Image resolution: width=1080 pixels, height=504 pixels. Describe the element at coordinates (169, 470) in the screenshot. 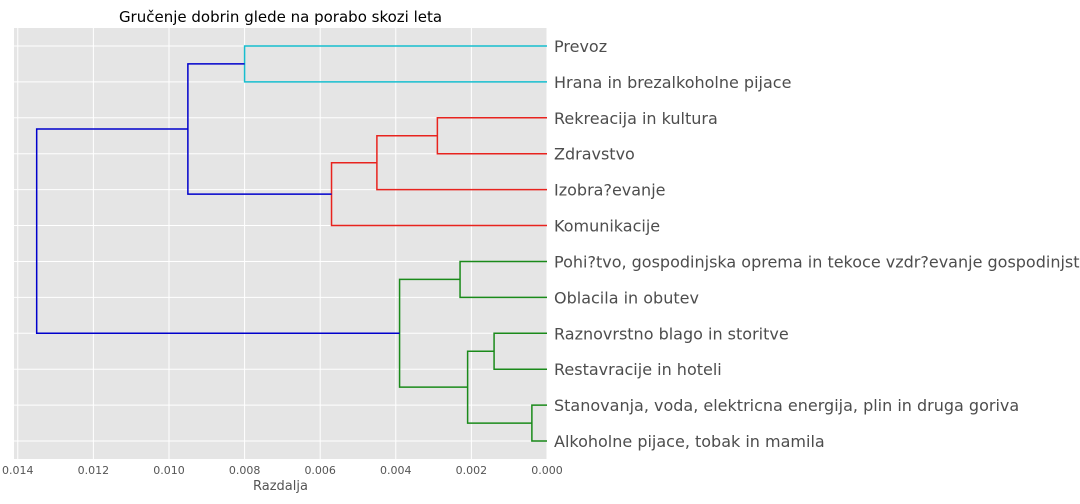

I see `x-tick-label: 0.010` at that location.